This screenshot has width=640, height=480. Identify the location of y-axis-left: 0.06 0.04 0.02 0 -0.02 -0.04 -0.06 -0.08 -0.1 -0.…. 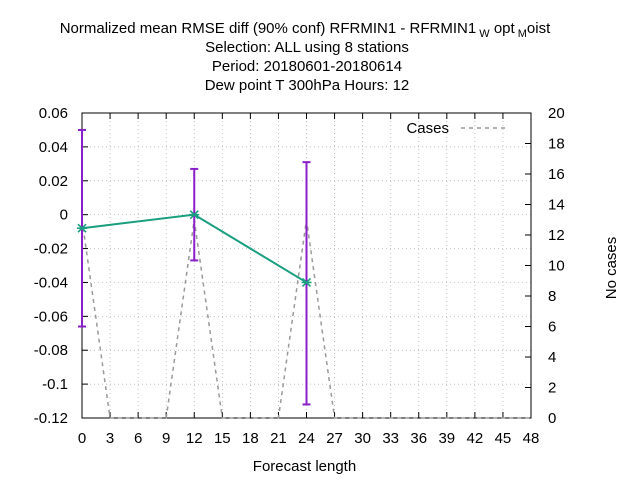
(61, 266).